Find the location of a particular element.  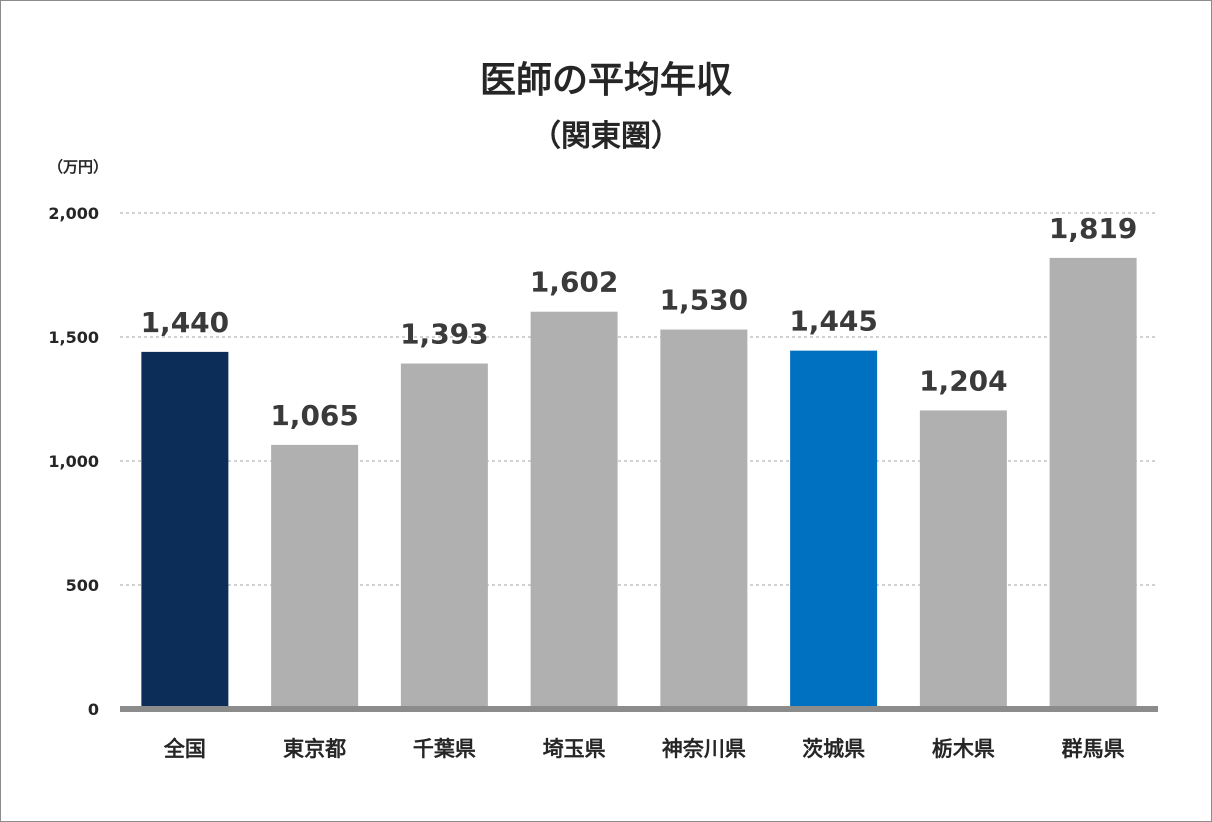

chart-title: 医師の平均年収 is located at coordinates (606, 80).